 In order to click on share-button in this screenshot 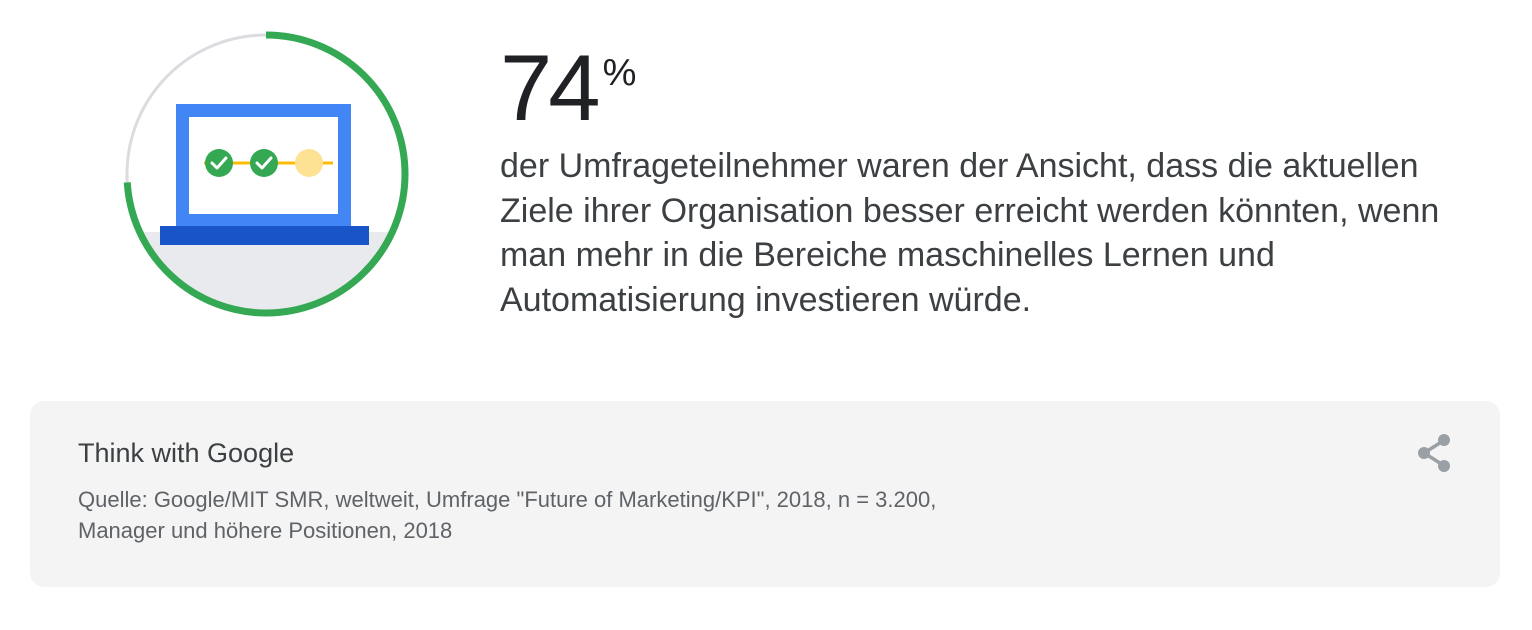, I will do `click(1434, 453)`.